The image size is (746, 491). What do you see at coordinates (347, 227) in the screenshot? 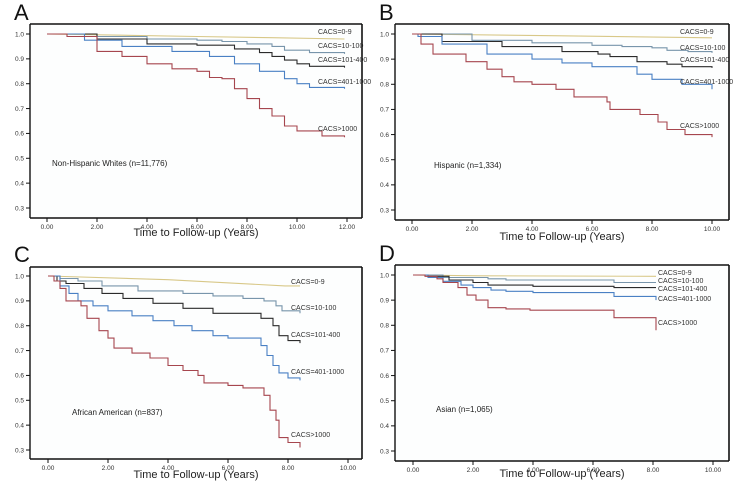
I see `x-tick-label: 12.00` at bounding box center [347, 227].